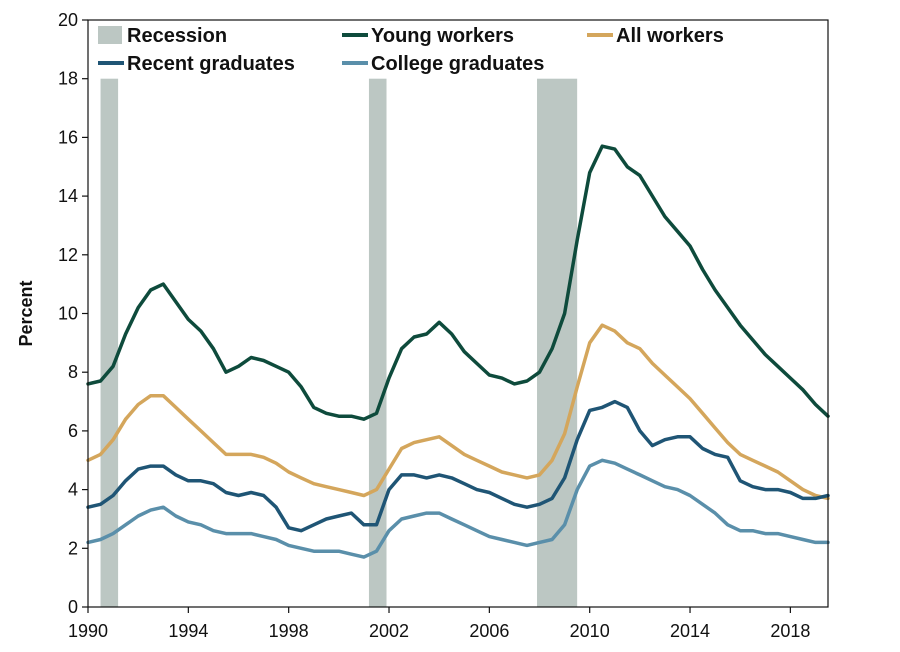 The width and height of the screenshot is (900, 652). Describe the element at coordinates (110, 35) in the screenshot. I see `legend-swatch-recession` at that location.